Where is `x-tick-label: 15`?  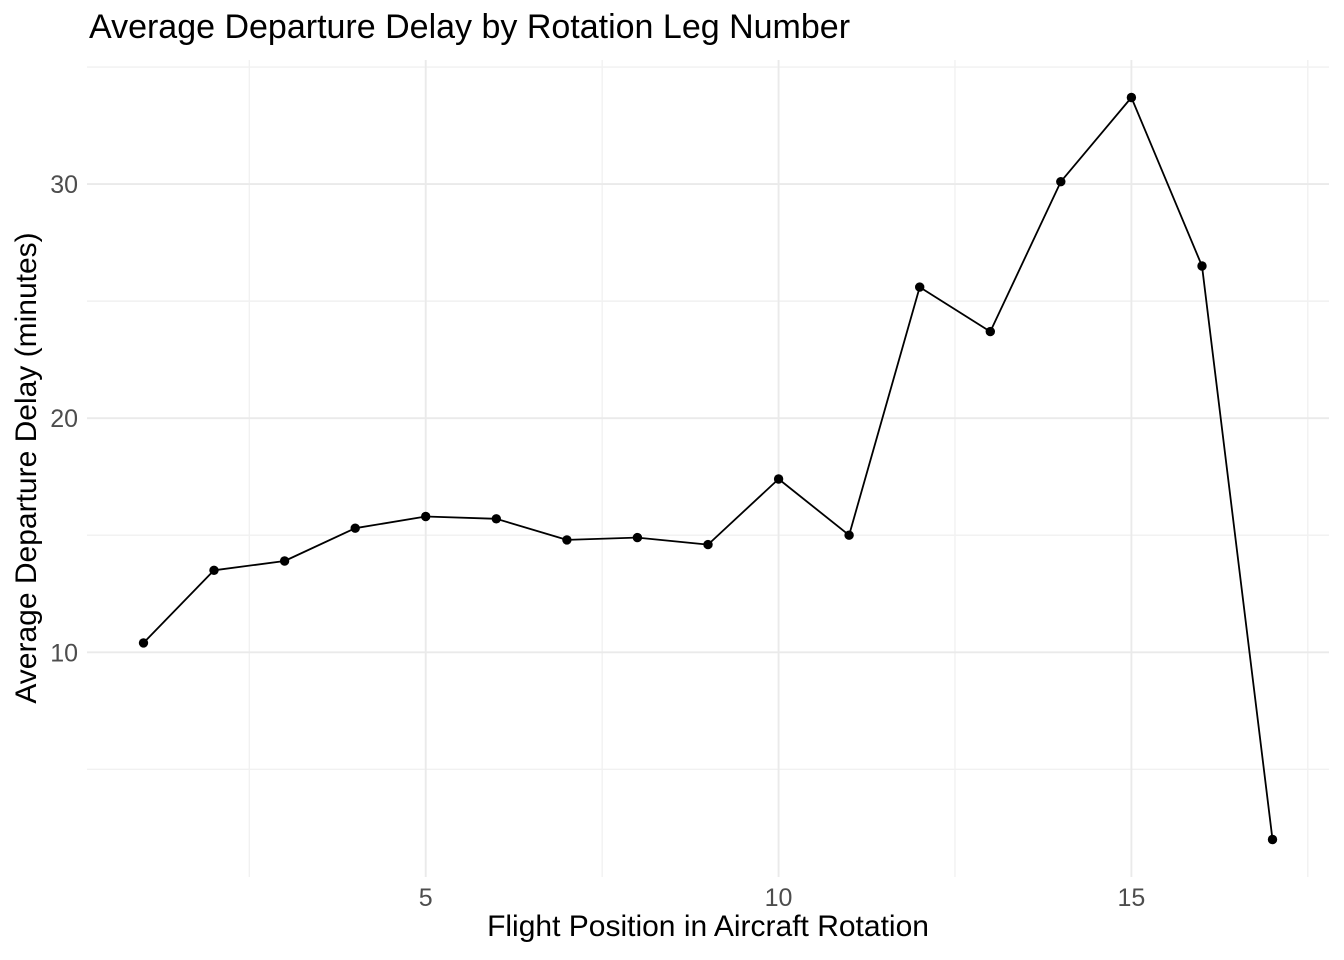
x-tick-label: 15 is located at coordinates (1132, 898).